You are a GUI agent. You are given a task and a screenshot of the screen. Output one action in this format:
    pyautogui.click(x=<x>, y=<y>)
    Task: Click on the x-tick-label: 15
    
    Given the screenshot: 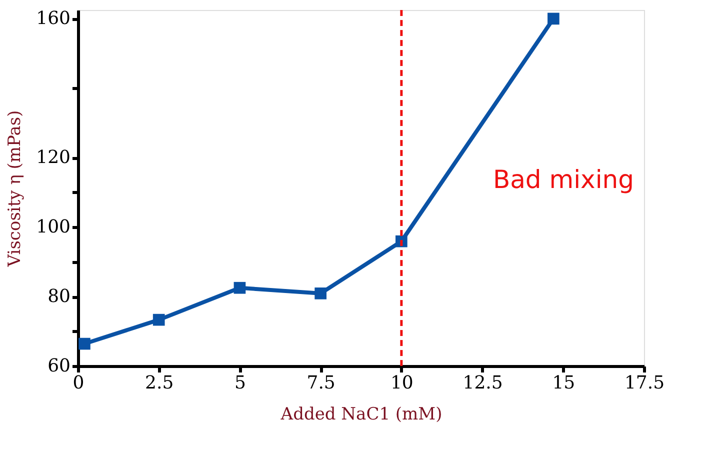 What is the action you would take?
    pyautogui.click(x=564, y=383)
    